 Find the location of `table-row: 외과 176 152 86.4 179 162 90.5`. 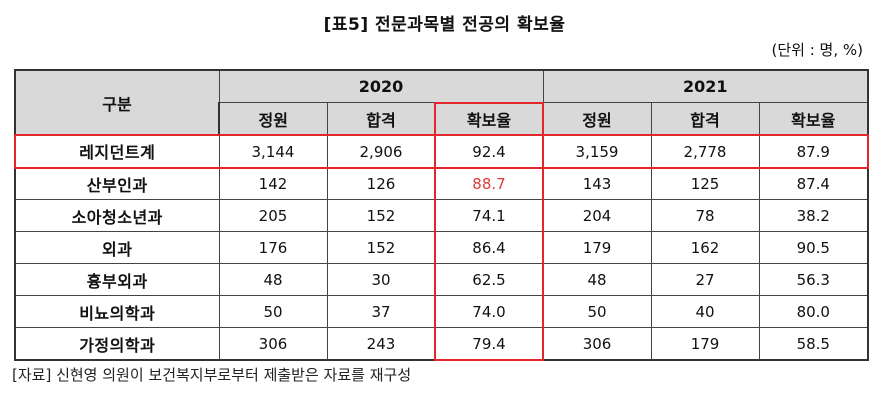

table-row: 외과 176 152 86.4 179 162 90.5 is located at coordinates (442, 247).